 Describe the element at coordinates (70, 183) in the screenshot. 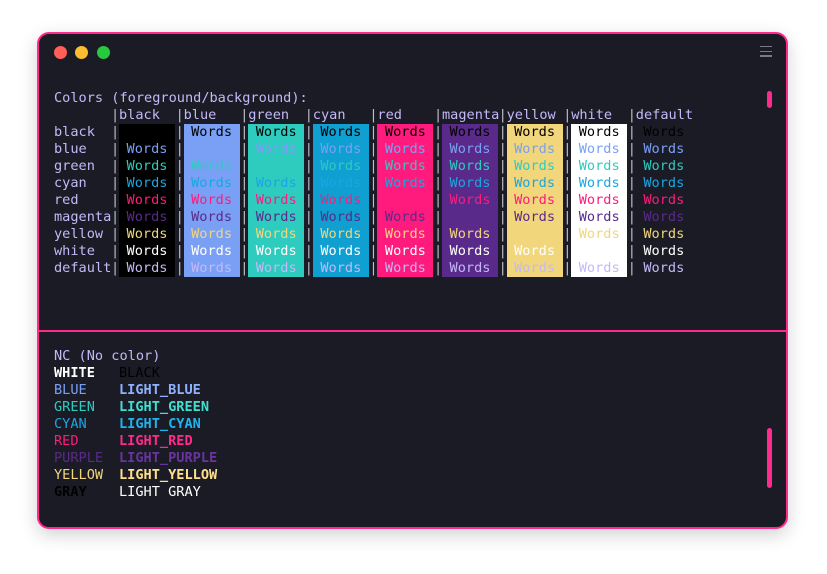

I see `row-label-cyan: cyan` at that location.